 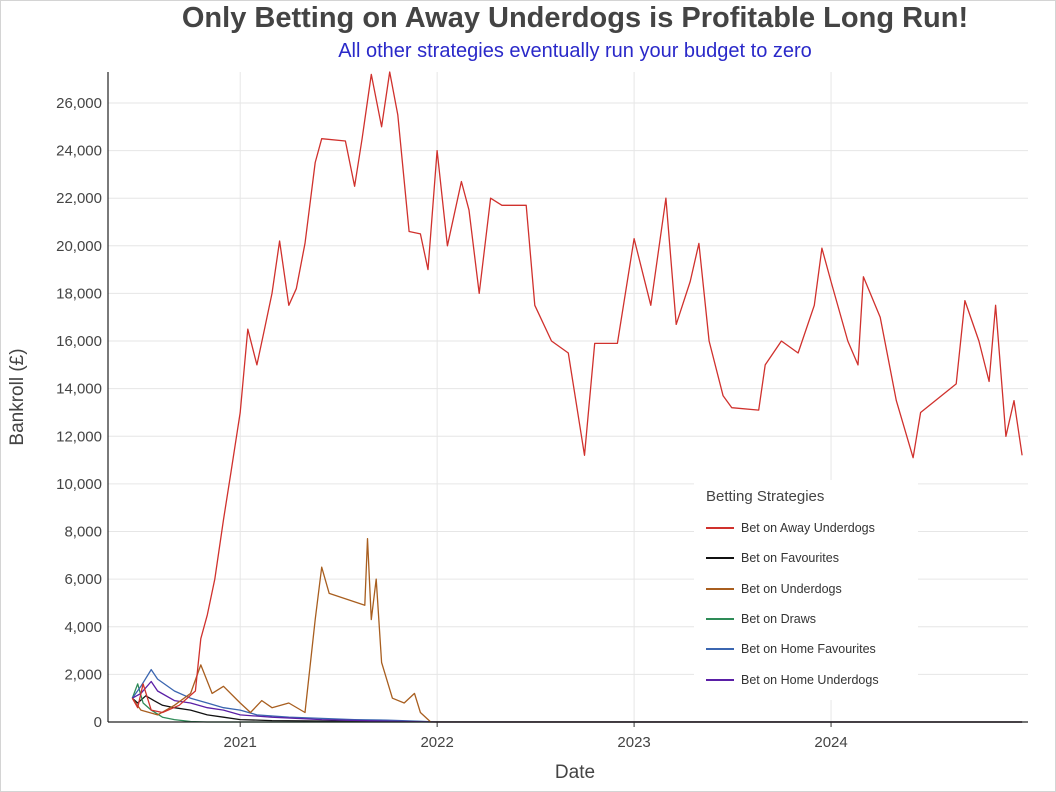 I want to click on legend-label: Bet on Favourites, so click(x=790, y=558).